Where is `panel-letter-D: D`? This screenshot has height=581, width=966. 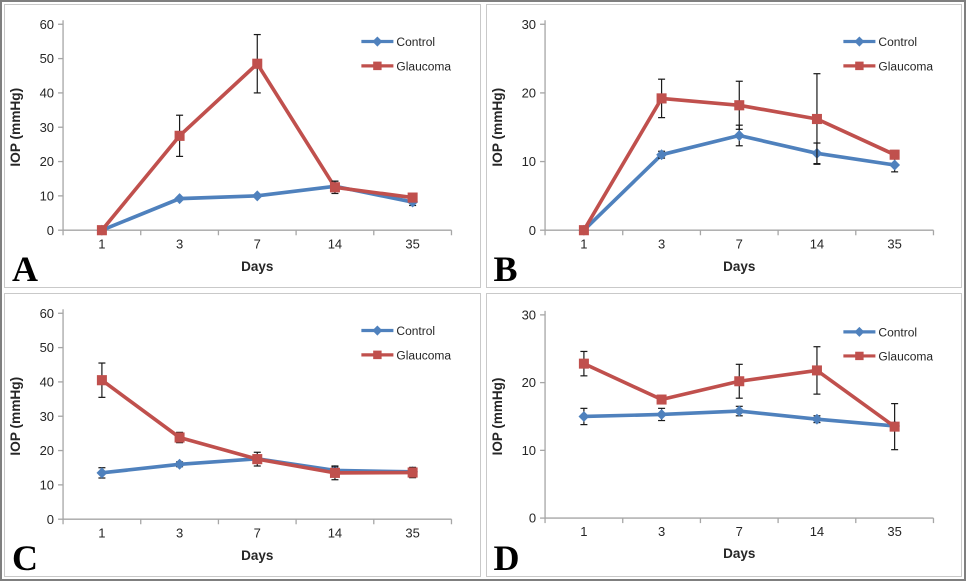
panel-letter-D: D is located at coordinates (506, 557).